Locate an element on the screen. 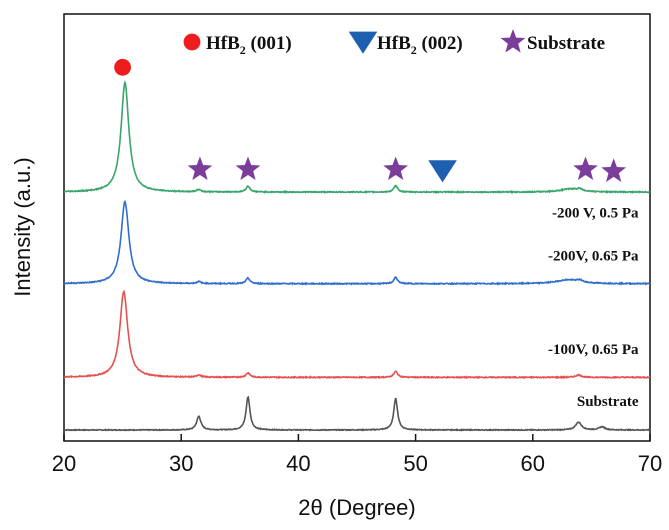 This screenshot has height=530, width=669. legend-label-0: HfB2 (001) is located at coordinates (249, 45).